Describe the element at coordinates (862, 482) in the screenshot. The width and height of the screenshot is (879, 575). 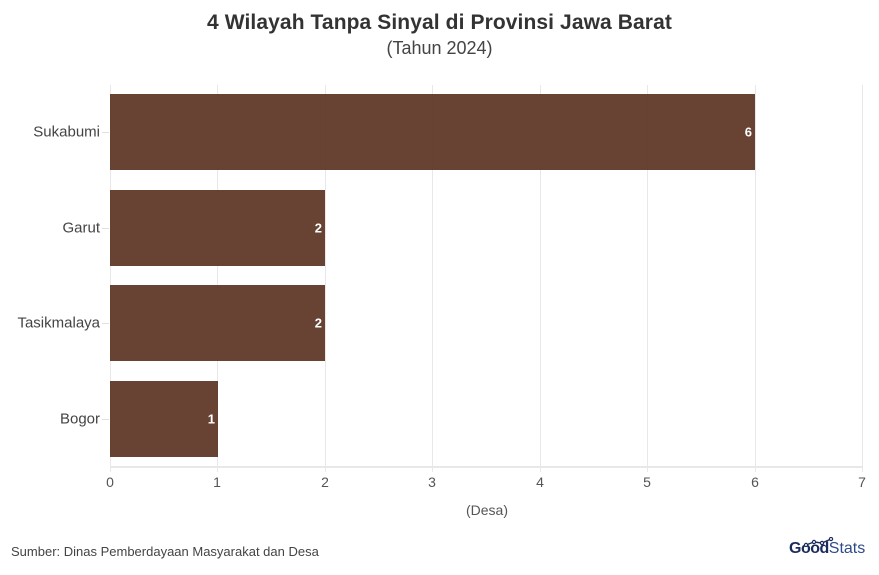
I see `x-tick-label: 7` at that location.